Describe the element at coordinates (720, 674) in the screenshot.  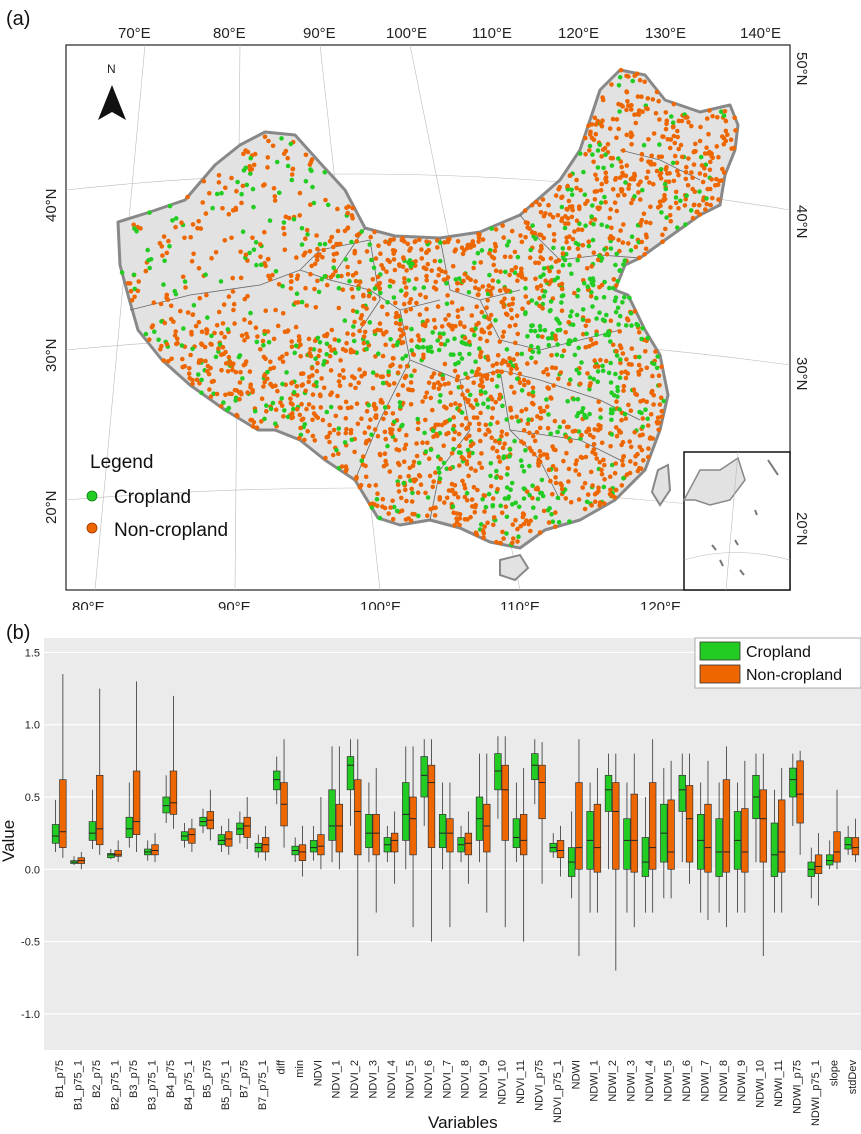
I see `legend-noncropland-swatch` at that location.